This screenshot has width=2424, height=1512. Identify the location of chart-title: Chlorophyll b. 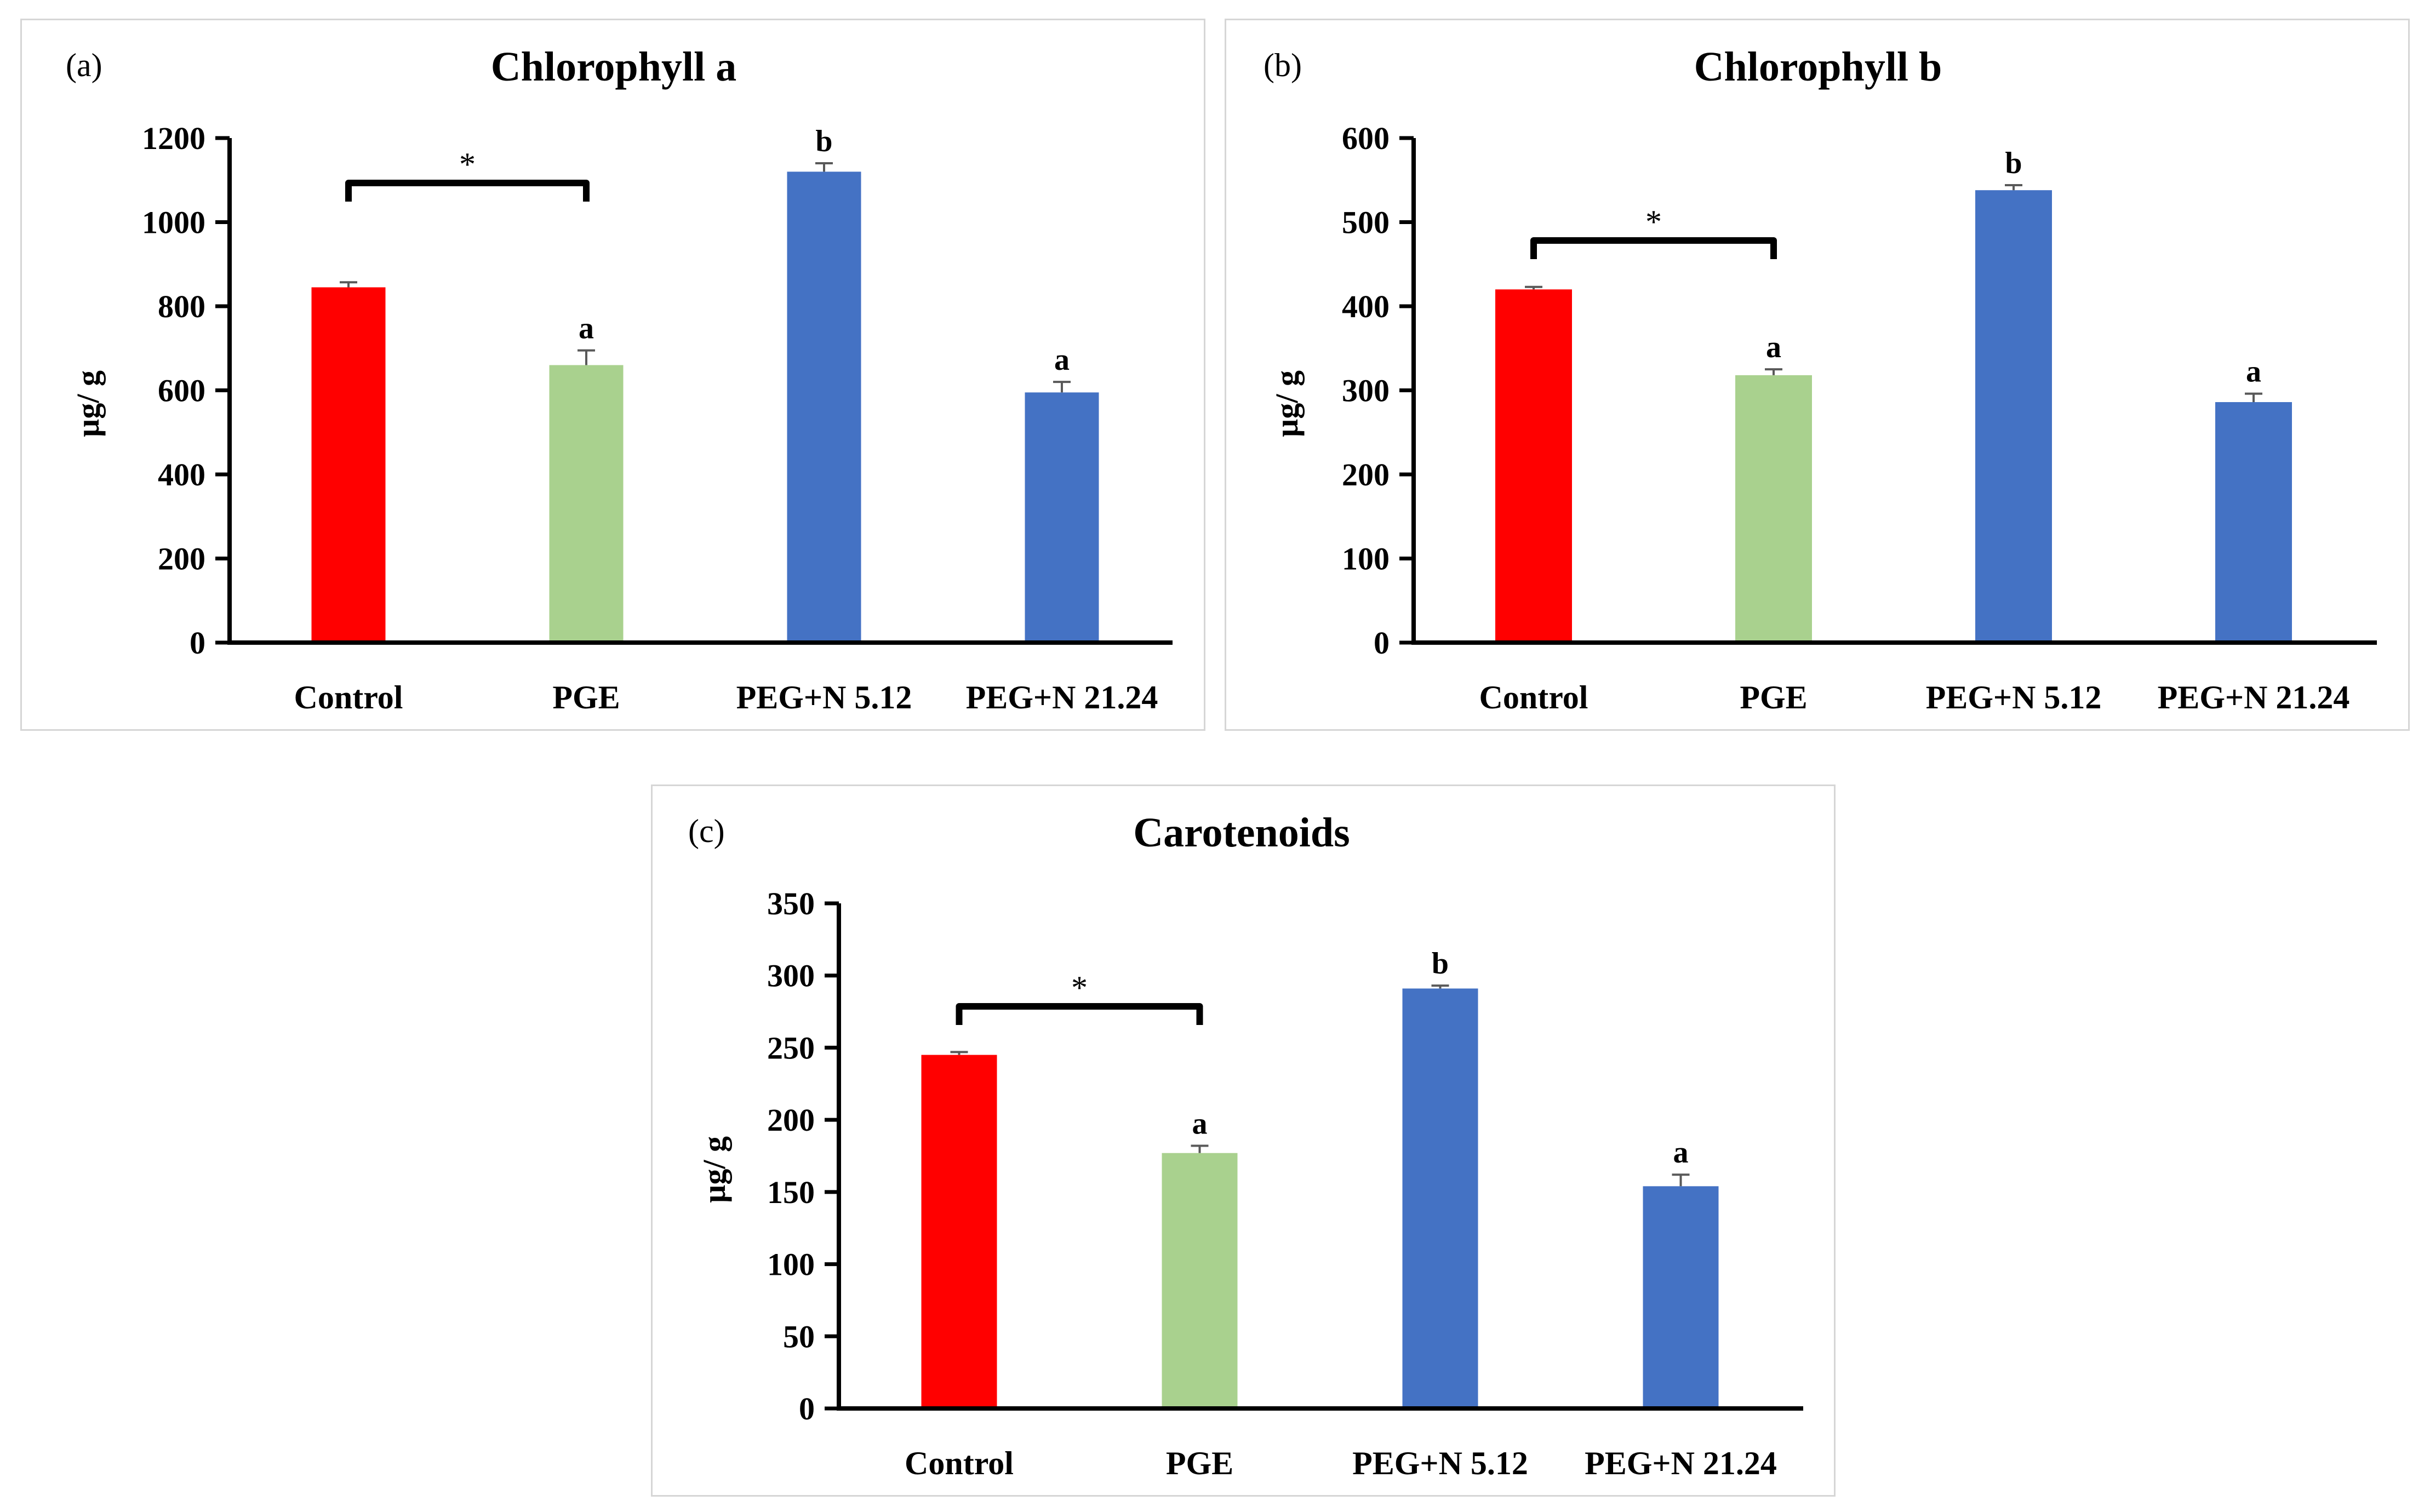
(1818, 67).